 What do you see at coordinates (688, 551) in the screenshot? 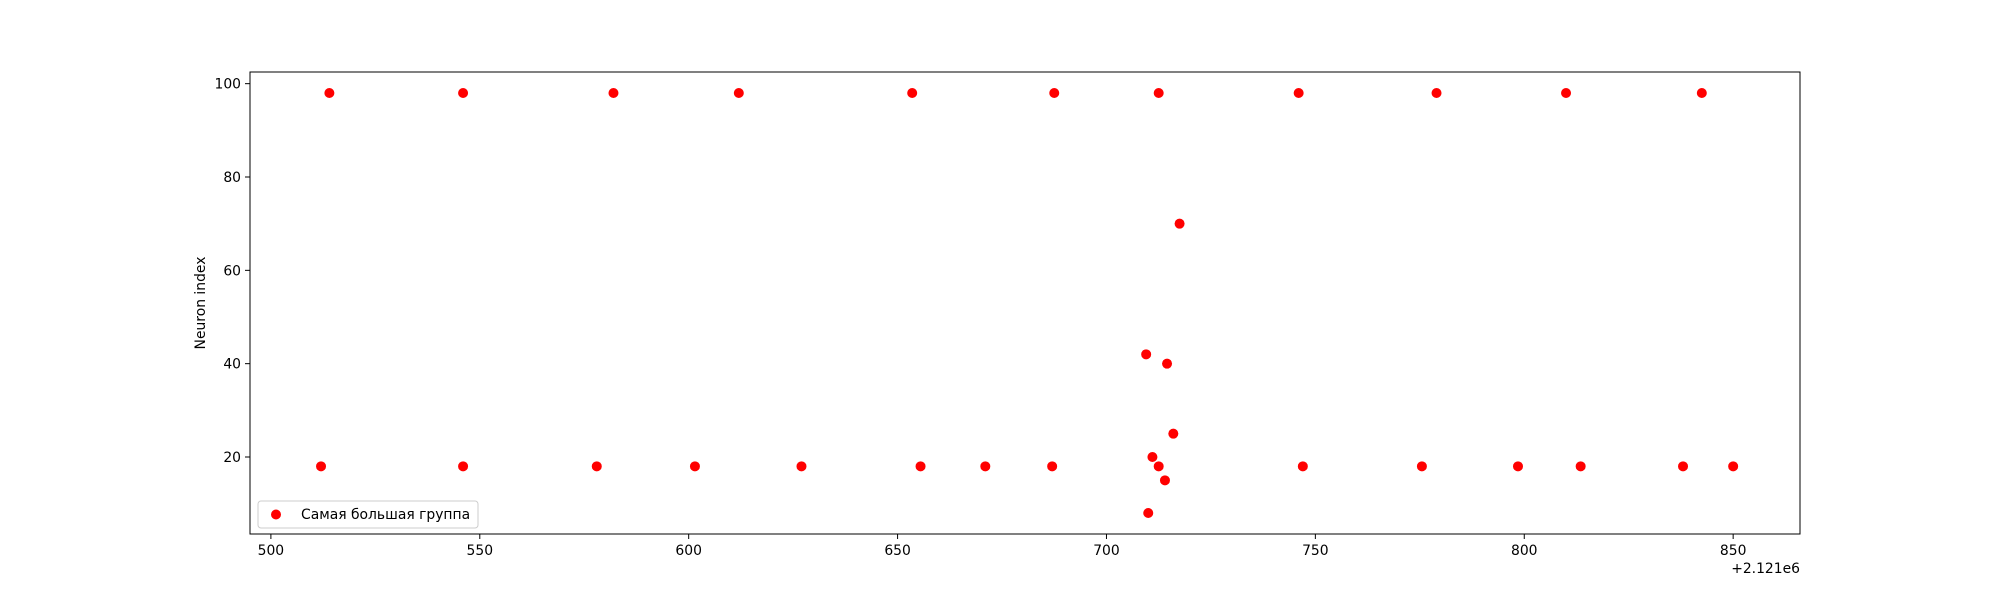
I see `x-tick-label: 600` at bounding box center [688, 551].